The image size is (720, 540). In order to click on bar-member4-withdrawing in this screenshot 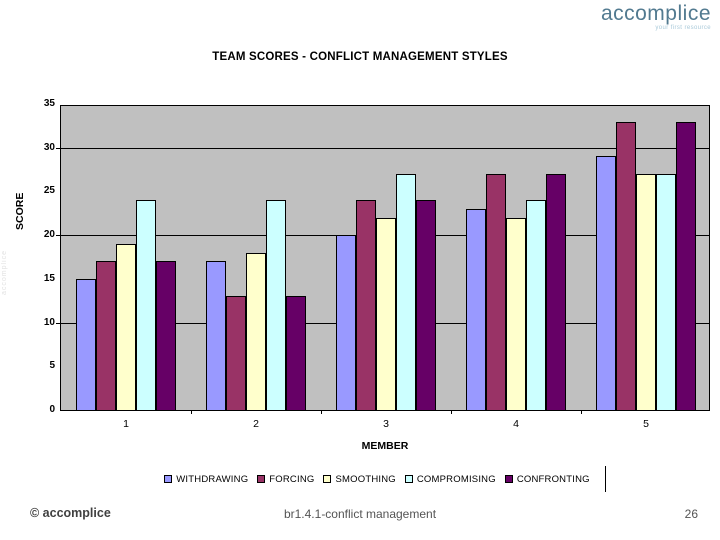, I will do `click(476, 309)`.